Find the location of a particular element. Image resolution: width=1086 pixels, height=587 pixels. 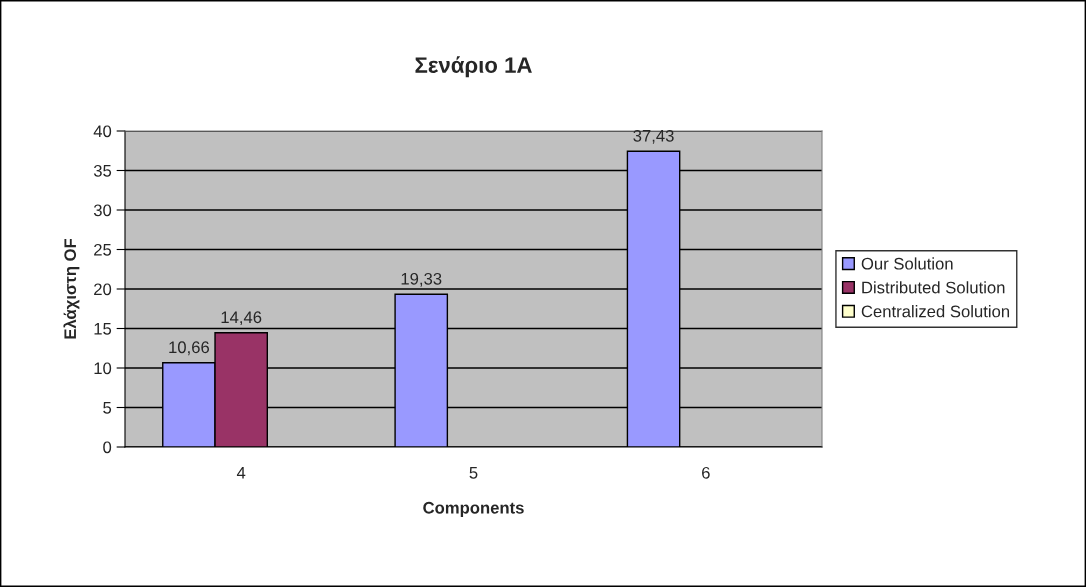

data-label: 14,46 is located at coordinates (241, 318).